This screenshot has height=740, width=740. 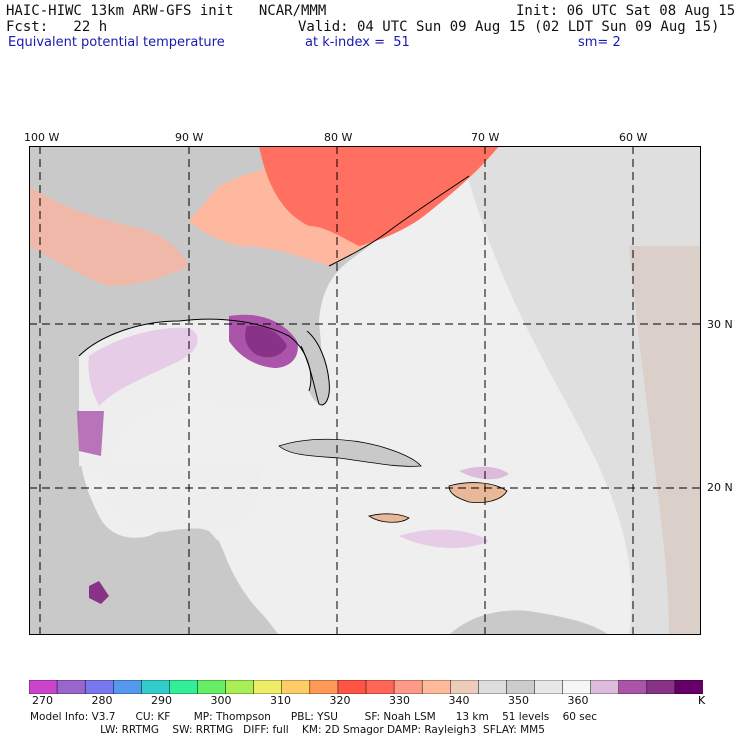 I want to click on lon-label-100w: 100 W, so click(x=42, y=137).